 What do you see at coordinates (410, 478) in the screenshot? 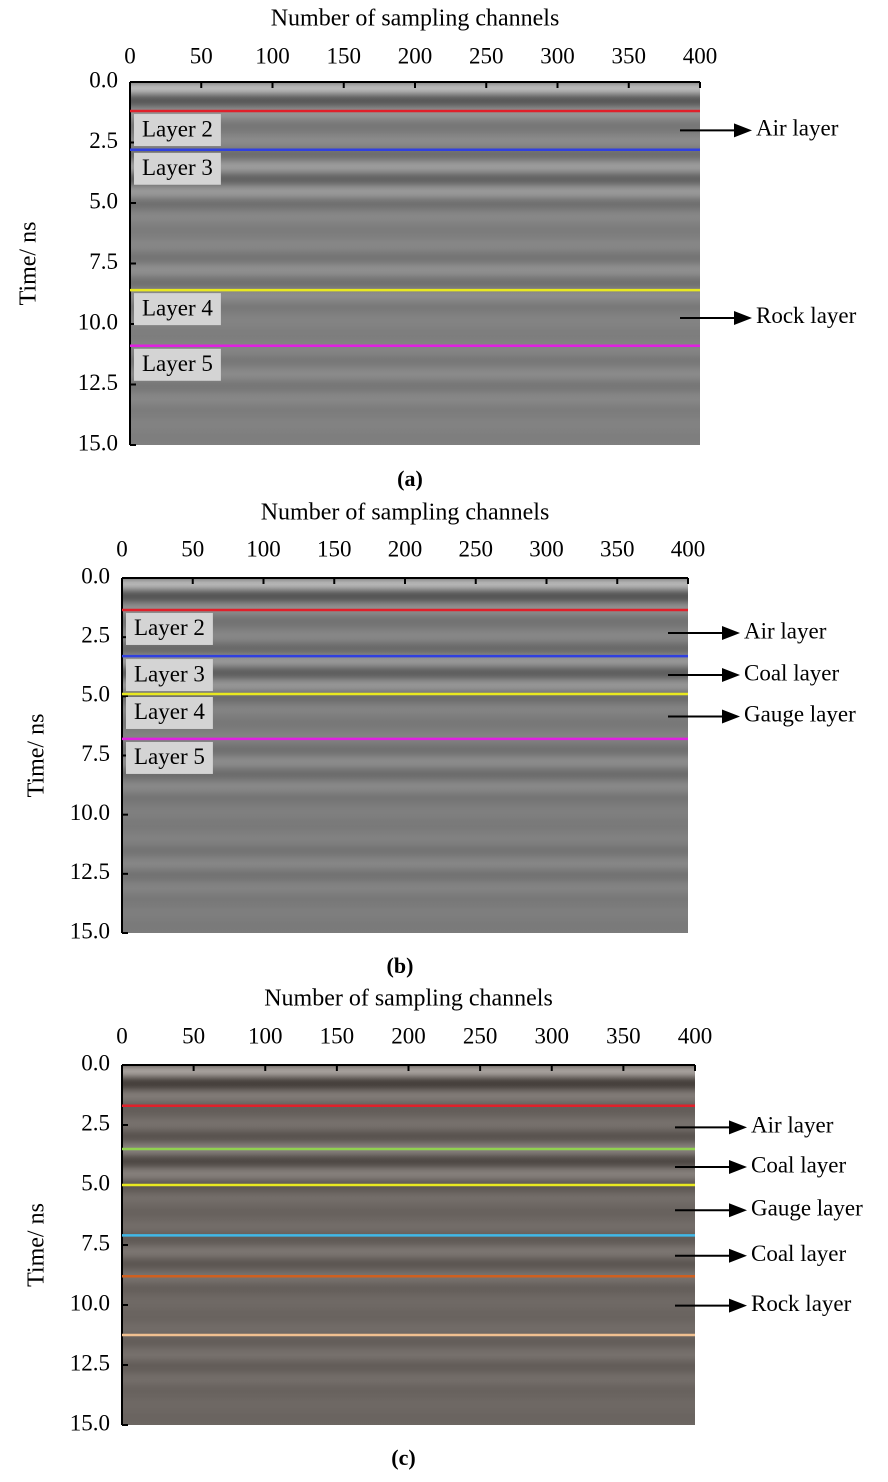
I see `caption: (a)` at bounding box center [410, 478].